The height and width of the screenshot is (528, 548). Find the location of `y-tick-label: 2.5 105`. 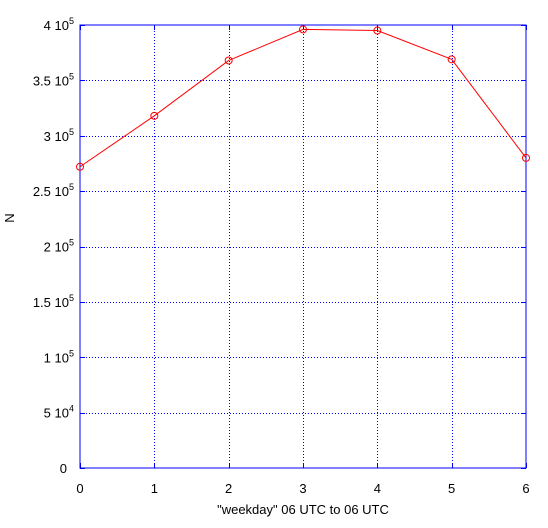

y-tick-label: 2.5 105 is located at coordinates (53, 190).